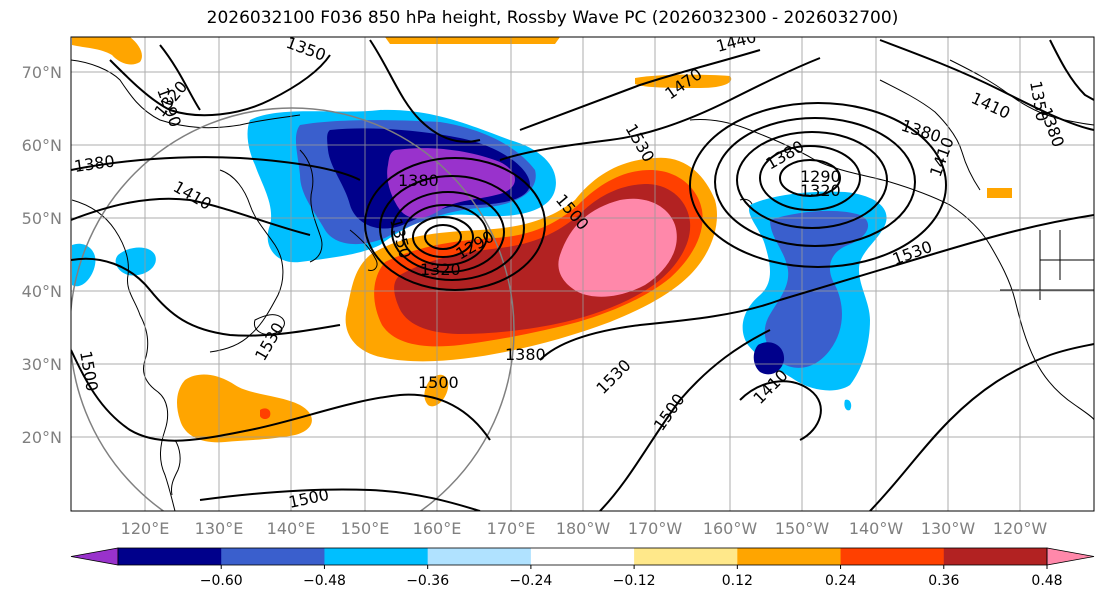  I want to click on contour-label: 1290, so click(820, 176).